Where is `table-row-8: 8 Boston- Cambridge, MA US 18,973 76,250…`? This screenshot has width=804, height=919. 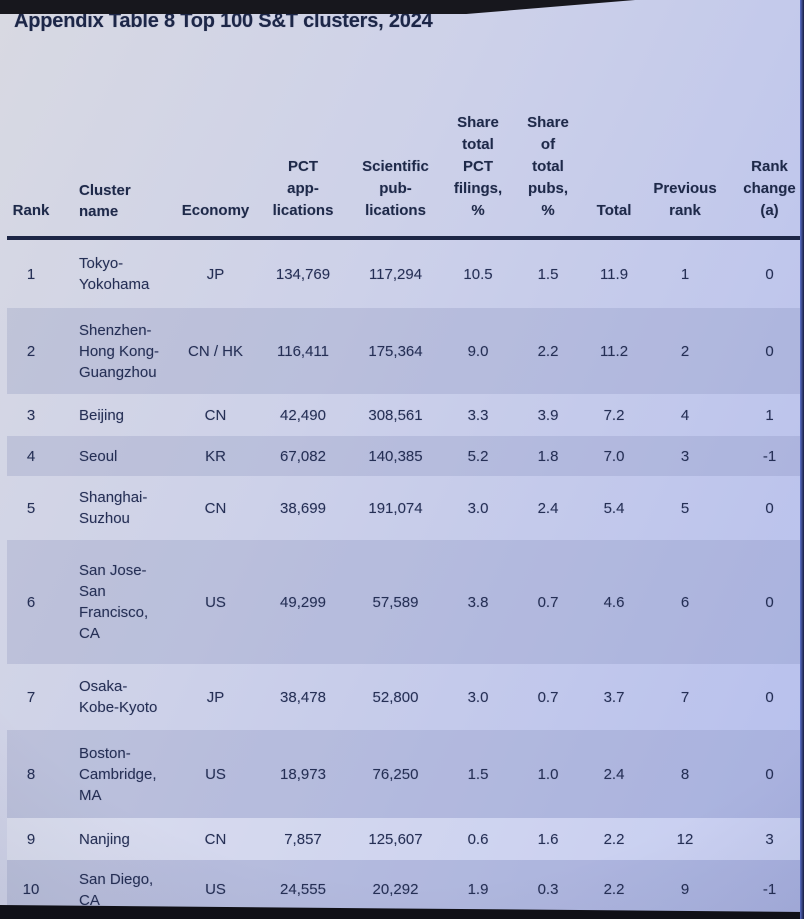
table-row-8: 8 Boston- Cambridge, MA US 18,973 76,250… is located at coordinates (405, 774).